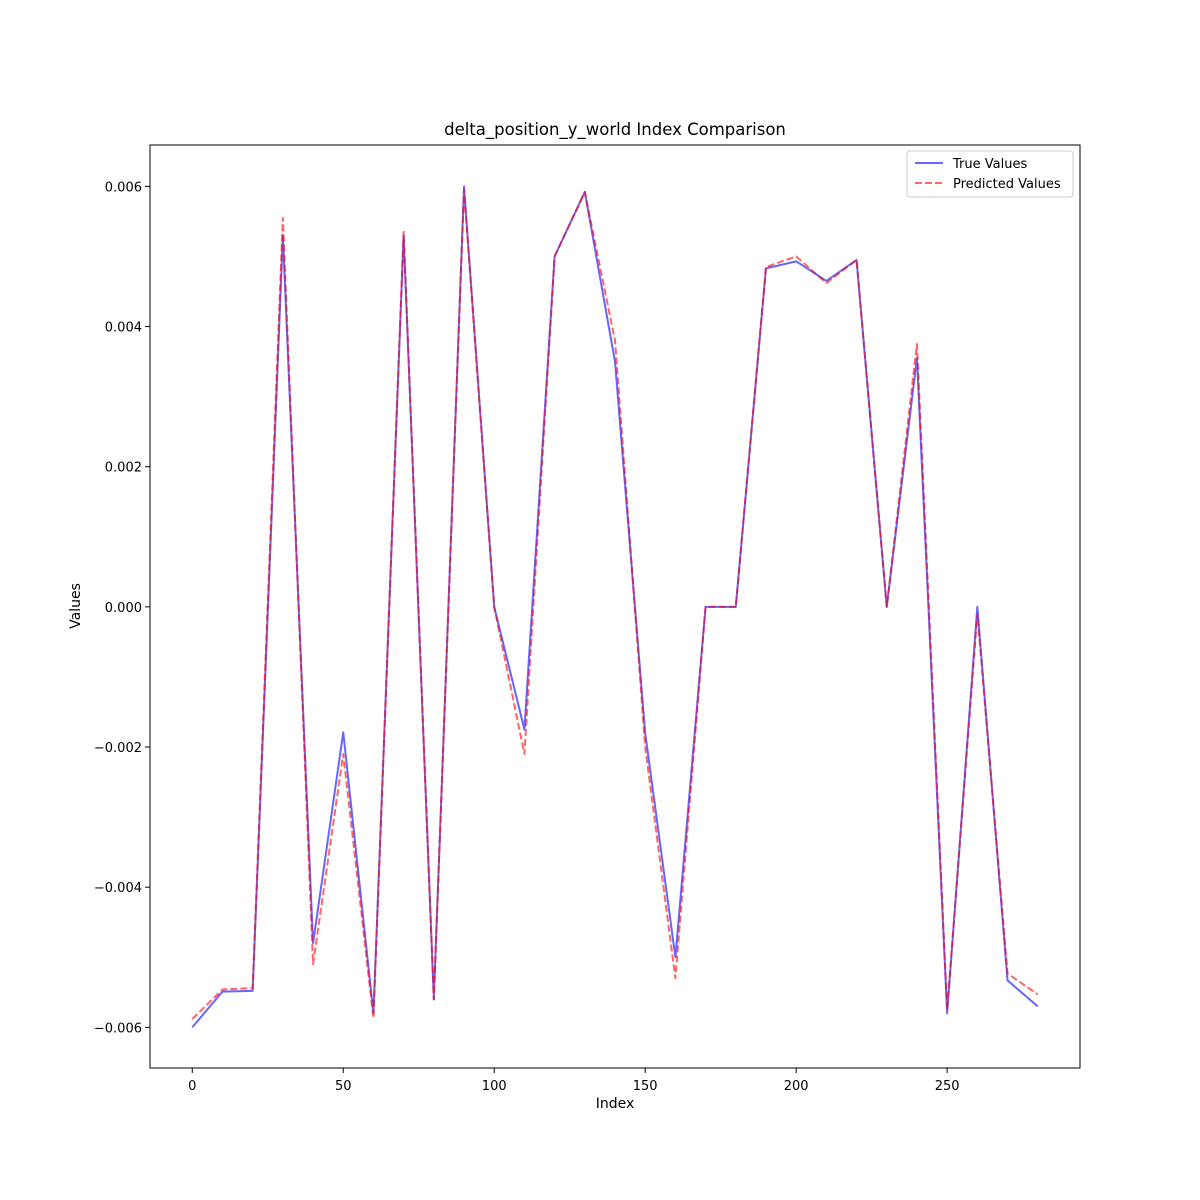 This screenshot has height=1200, width=1200. What do you see at coordinates (123, 328) in the screenshot?
I see `y-tick-label: 0.004` at bounding box center [123, 328].